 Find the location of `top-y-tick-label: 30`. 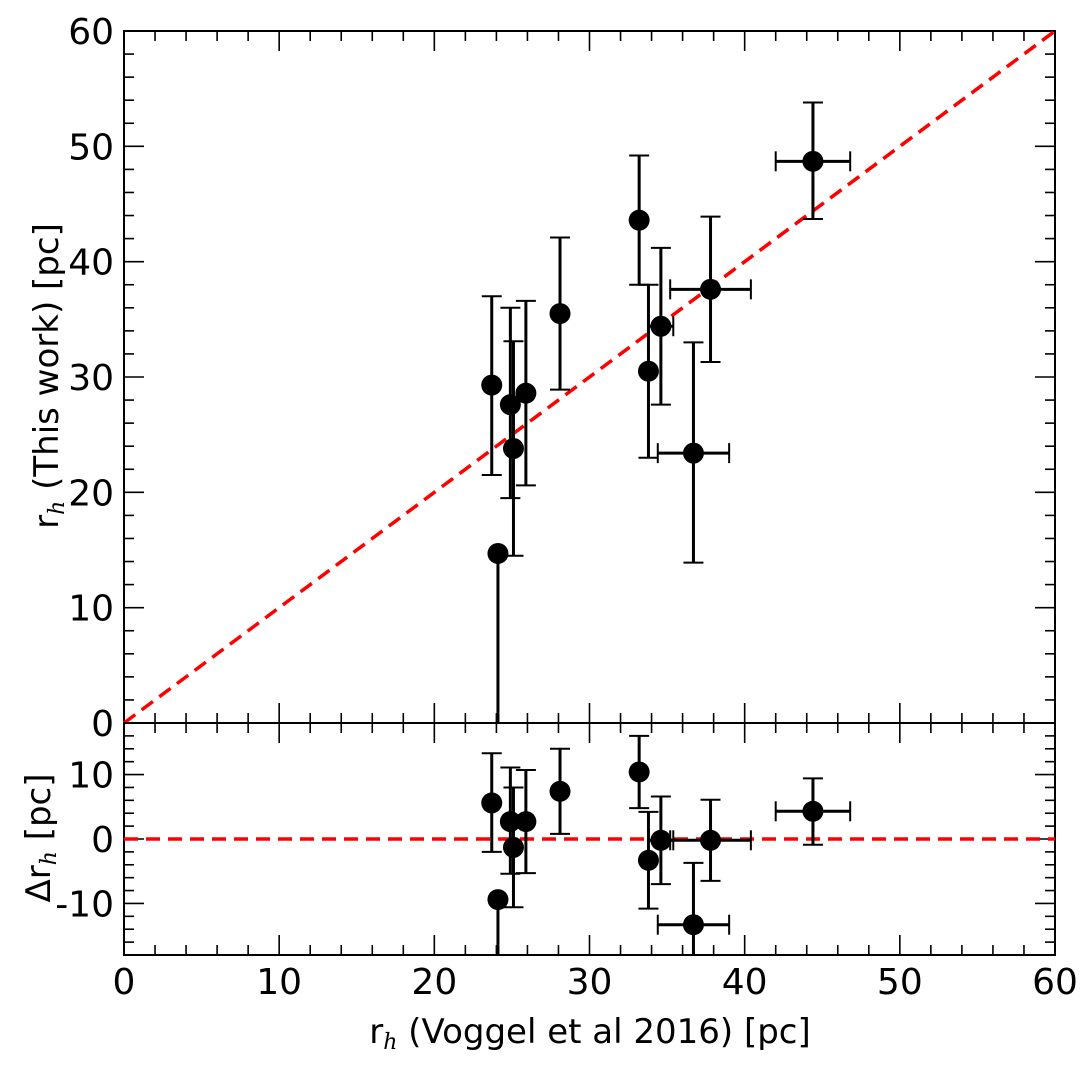

top-y-tick-label: 30 is located at coordinates (91, 378).